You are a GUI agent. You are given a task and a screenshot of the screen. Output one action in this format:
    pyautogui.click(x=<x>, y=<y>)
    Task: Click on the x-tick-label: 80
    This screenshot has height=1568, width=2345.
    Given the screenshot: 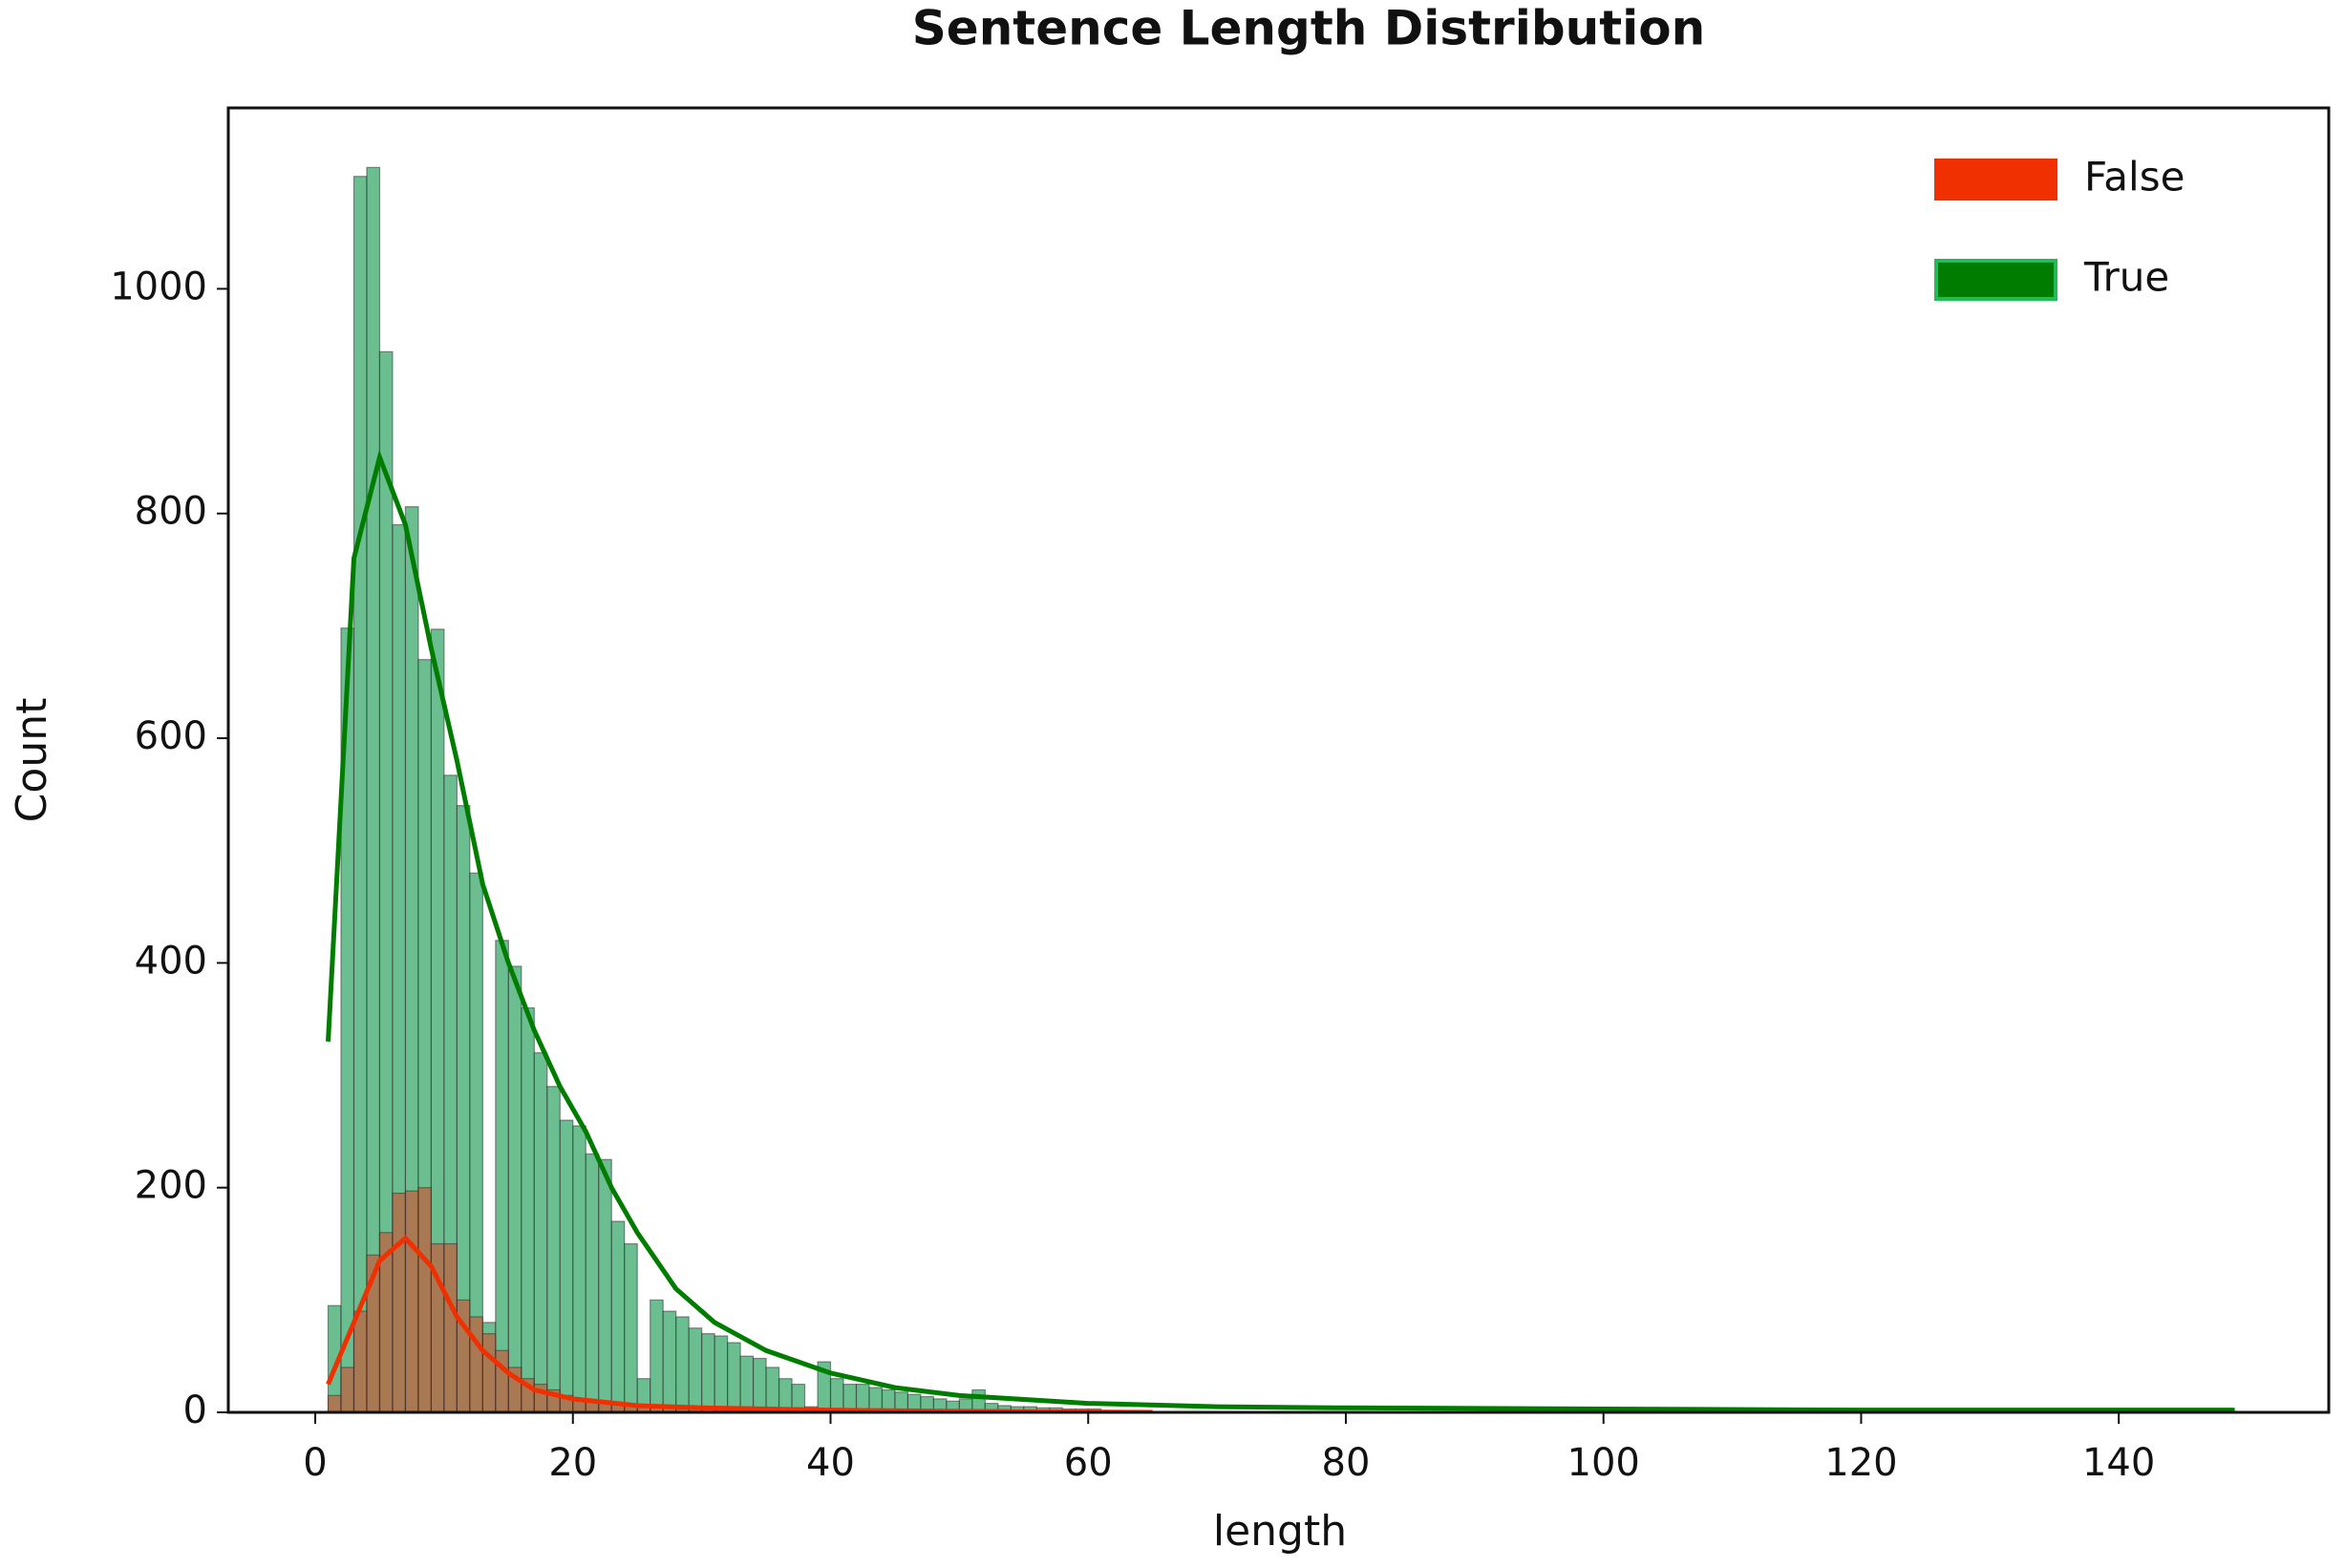 What is the action you would take?
    pyautogui.click(x=1346, y=1463)
    